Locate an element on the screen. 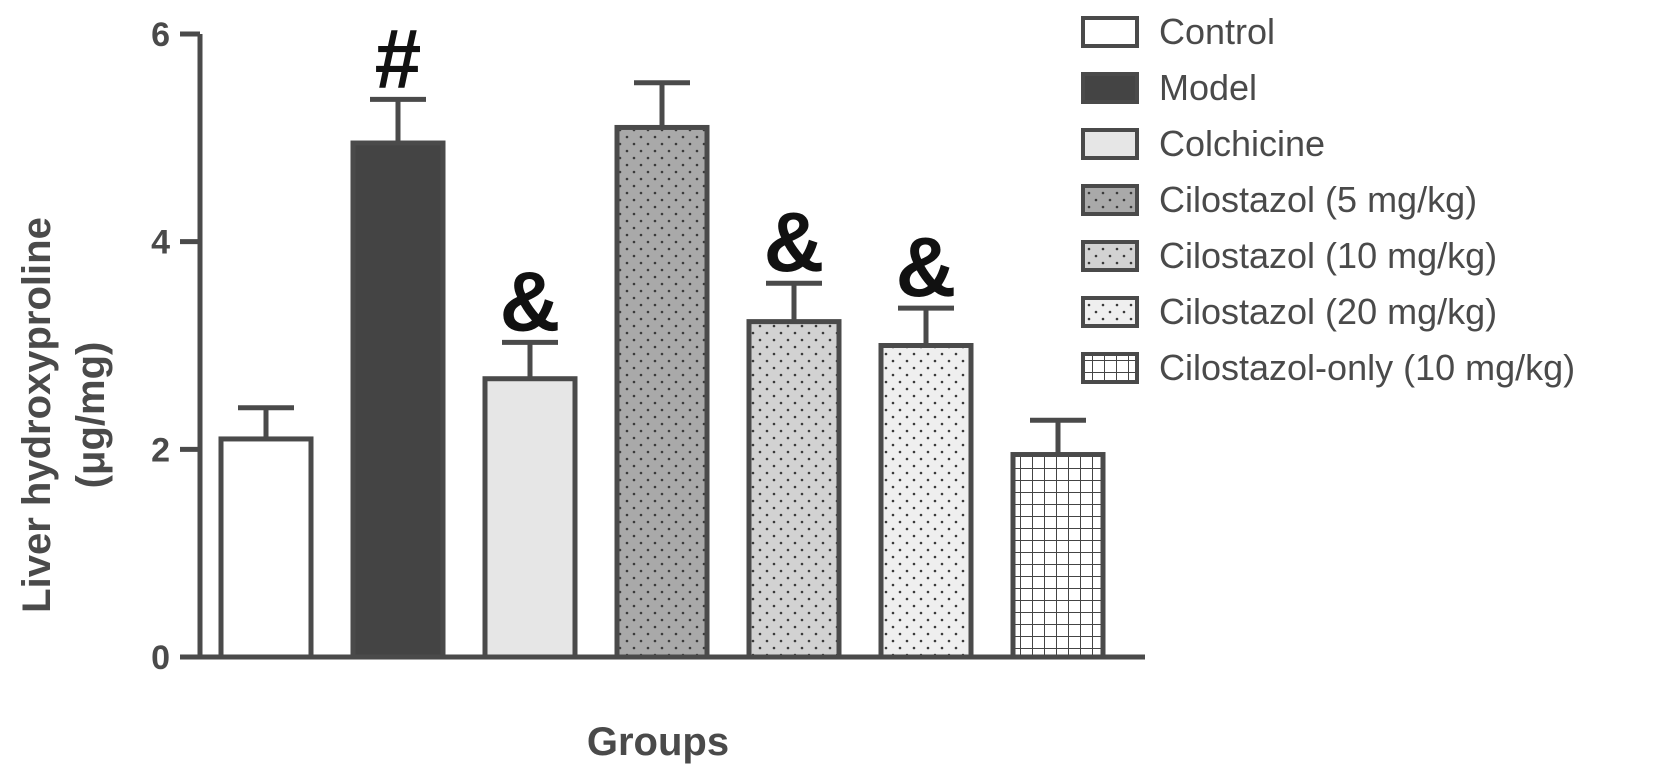 Image resolution: width=1677 pixels, height=781 pixels. legend-label: Control is located at coordinates (1217, 31).